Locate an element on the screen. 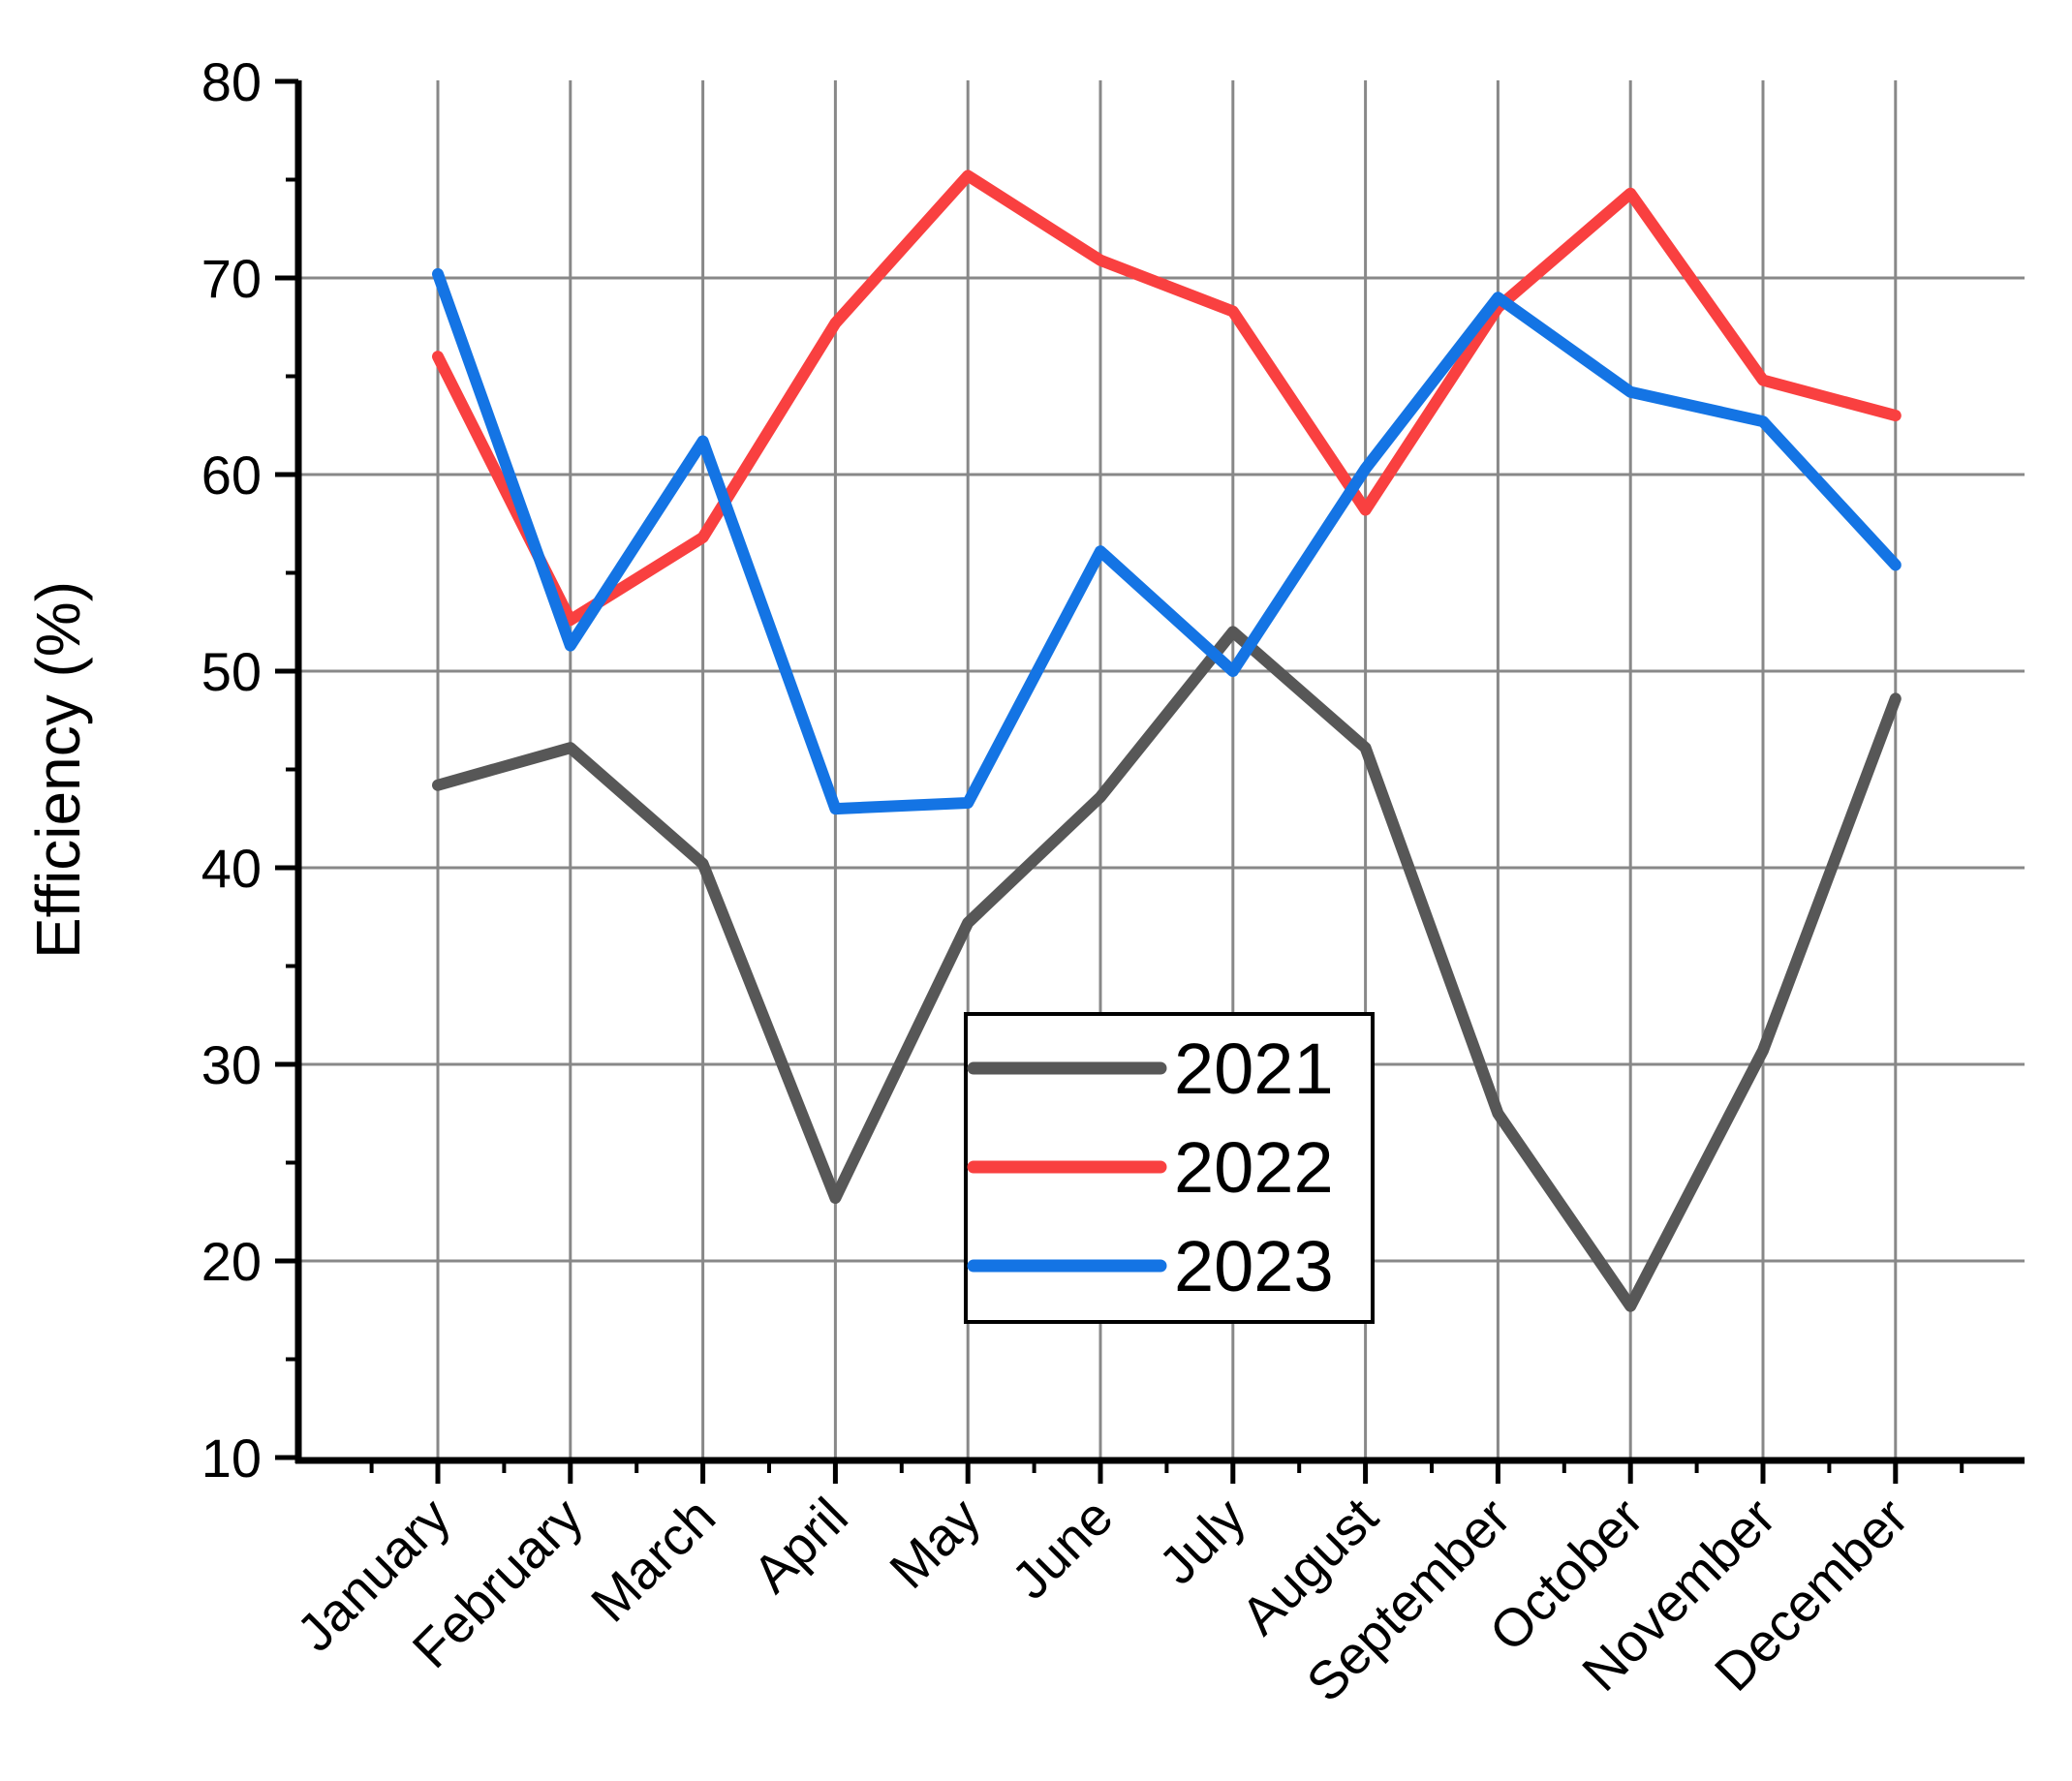 This screenshot has height=1781, width=2072. y-tick-label: 70 is located at coordinates (231, 278).